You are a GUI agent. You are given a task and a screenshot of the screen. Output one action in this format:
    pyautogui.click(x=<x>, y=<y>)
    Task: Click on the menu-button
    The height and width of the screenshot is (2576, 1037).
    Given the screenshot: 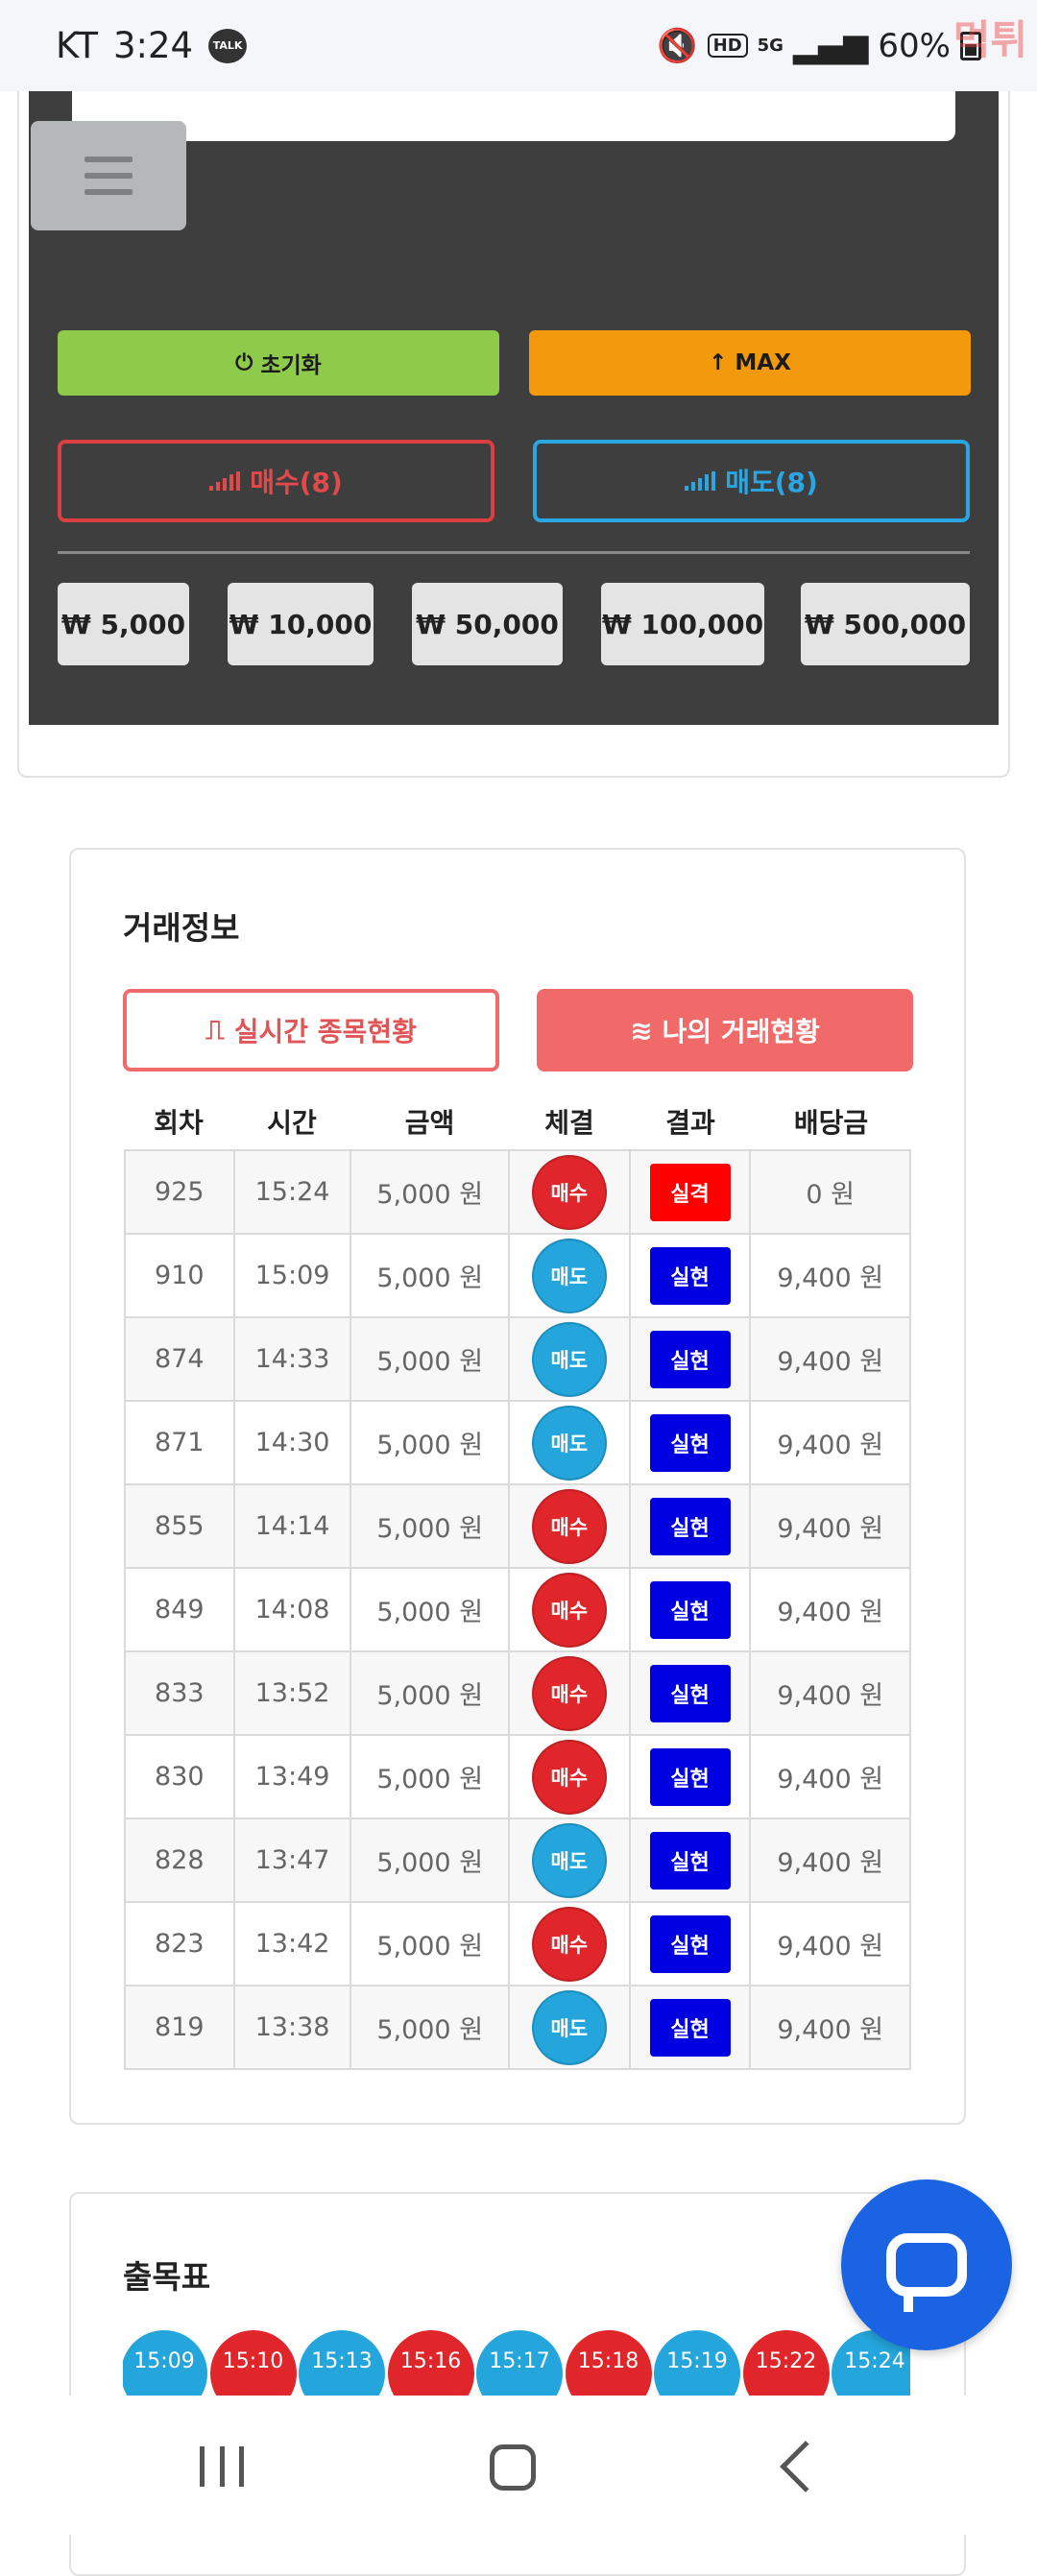 What is the action you would take?
    pyautogui.click(x=108, y=175)
    